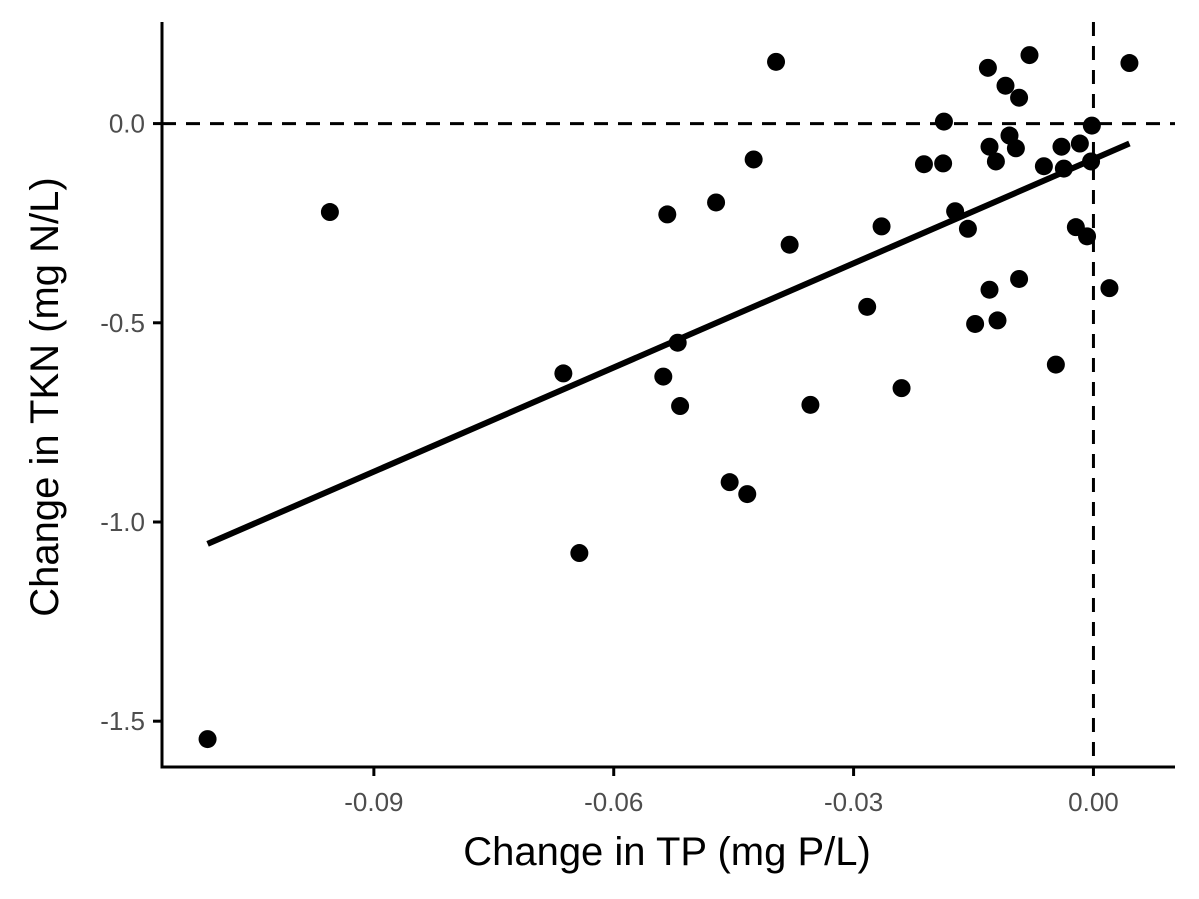 The height and width of the screenshot is (899, 1199). I want to click on x-tick-label: -0.06, so click(613, 802).